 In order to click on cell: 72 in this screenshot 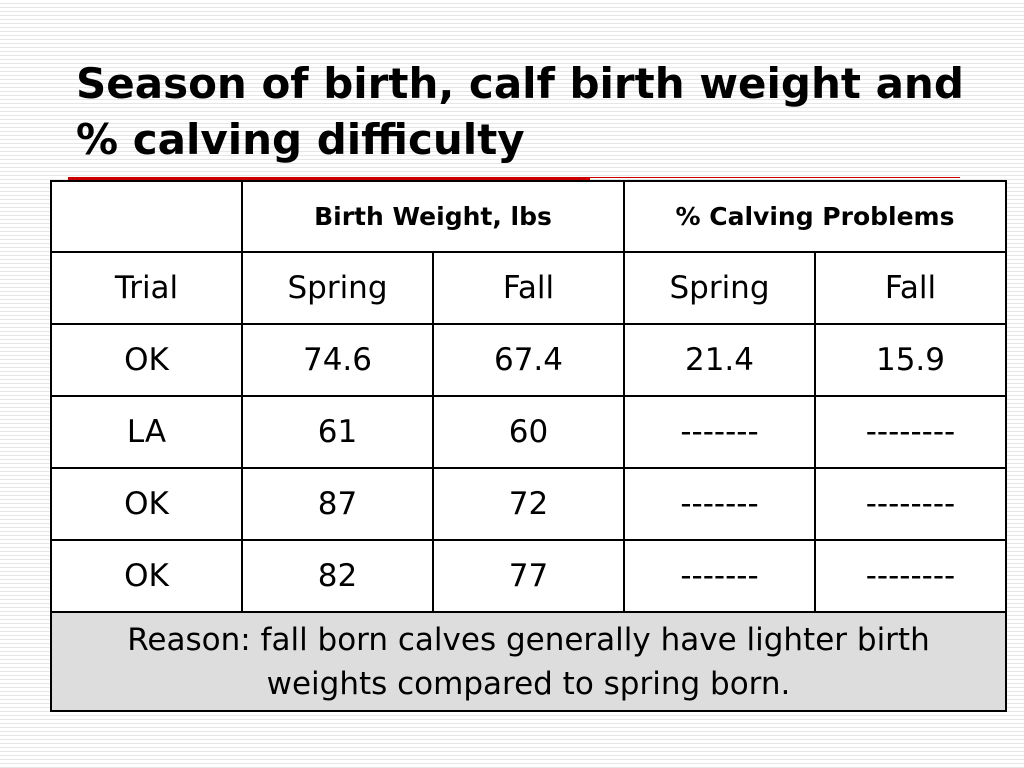, I will do `click(528, 504)`.